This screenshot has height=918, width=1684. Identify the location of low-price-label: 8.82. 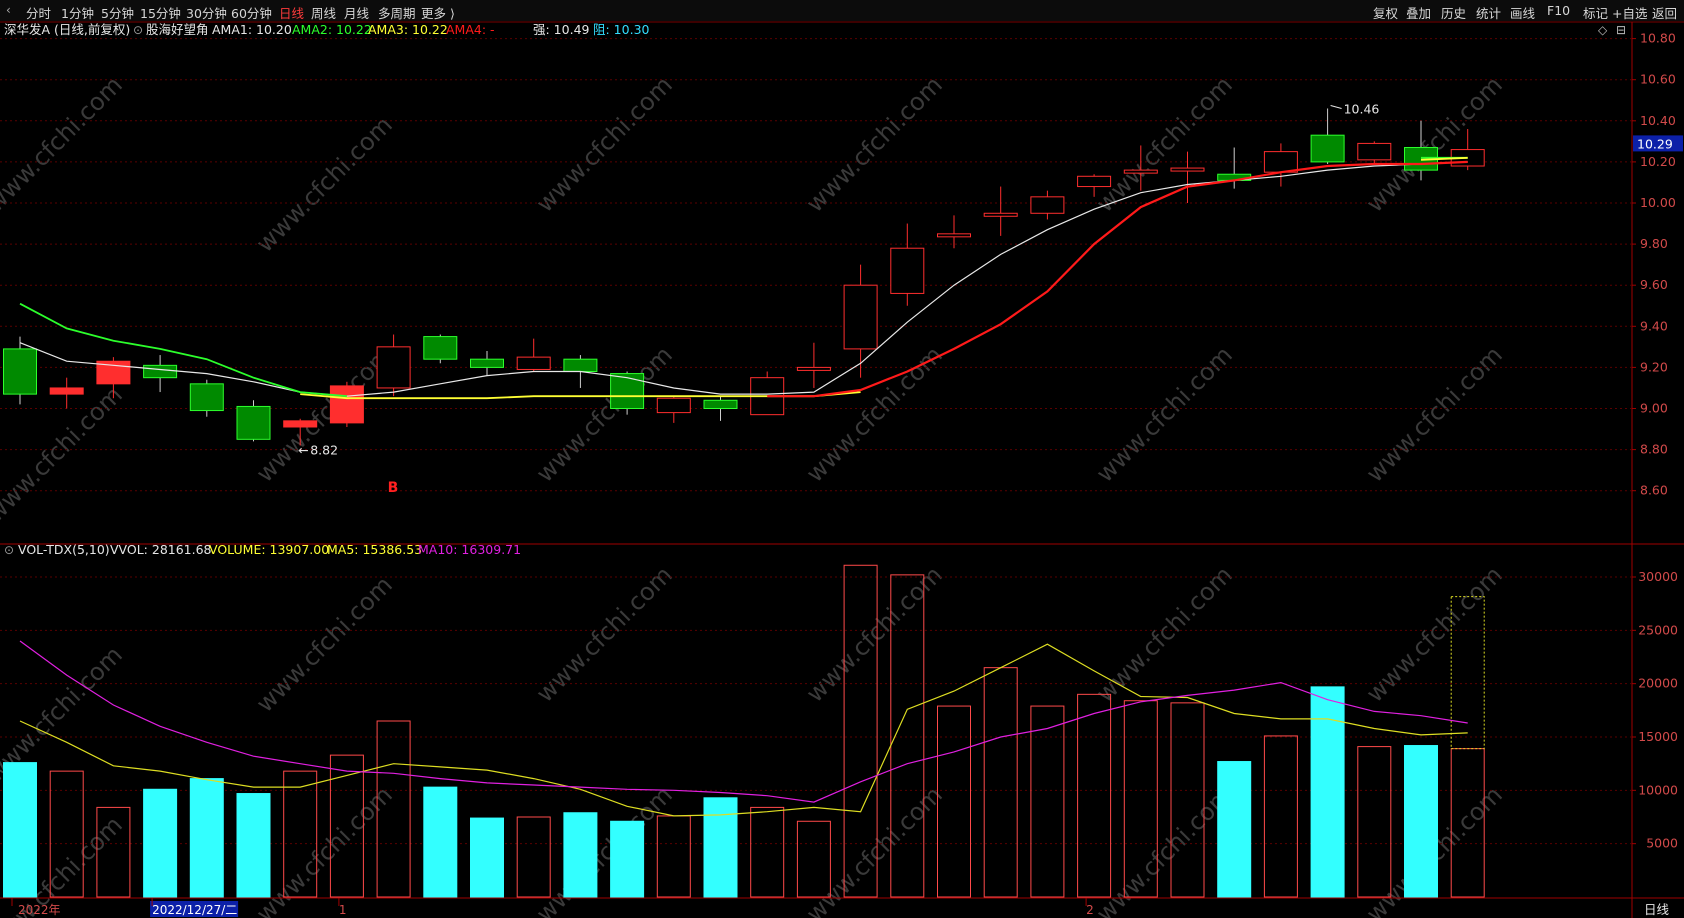
(324, 449).